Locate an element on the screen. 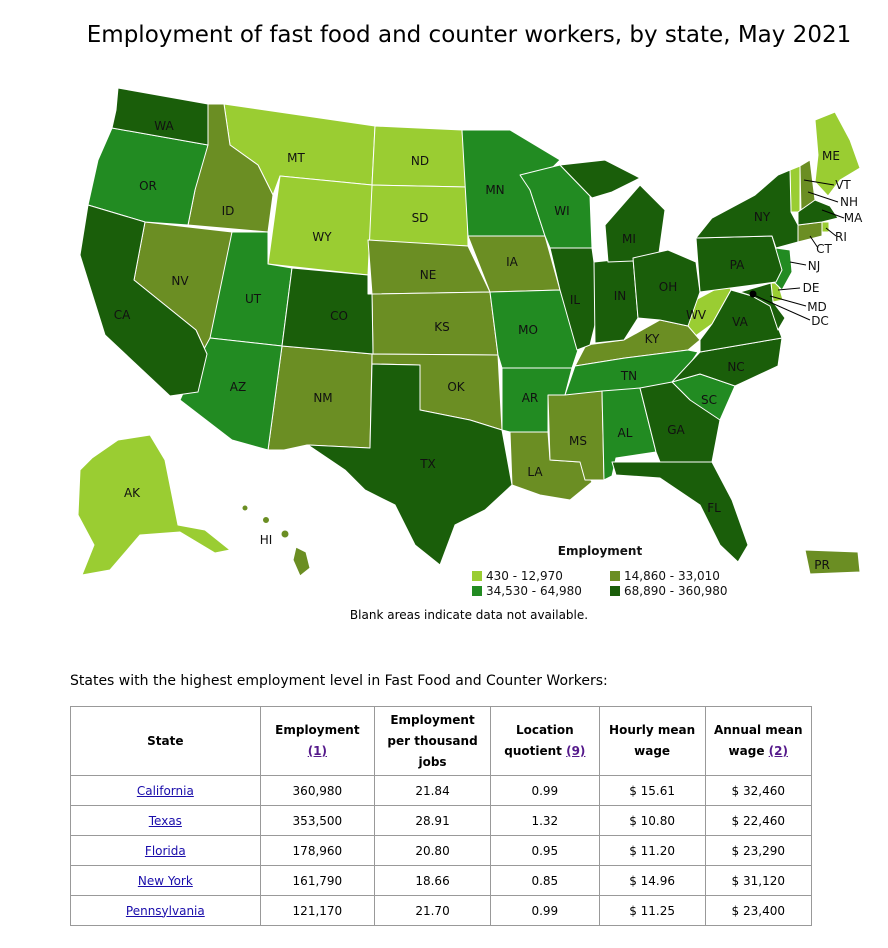 This screenshot has width=888, height=948. legend-label-3: 34,530 - 64,980 is located at coordinates (534, 591).